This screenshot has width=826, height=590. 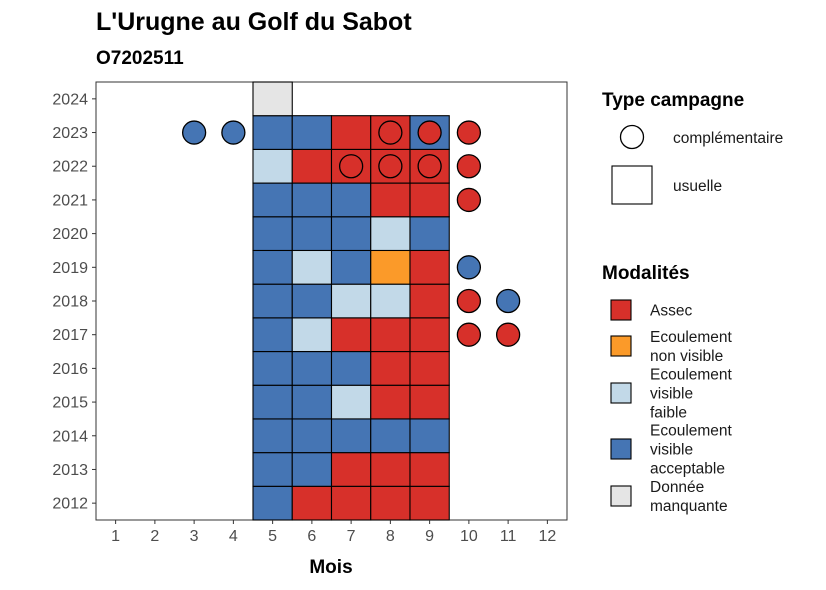 What do you see at coordinates (671, 394) in the screenshot?
I see `legend-label-ecoulement_visible_faible: visible` at bounding box center [671, 394].